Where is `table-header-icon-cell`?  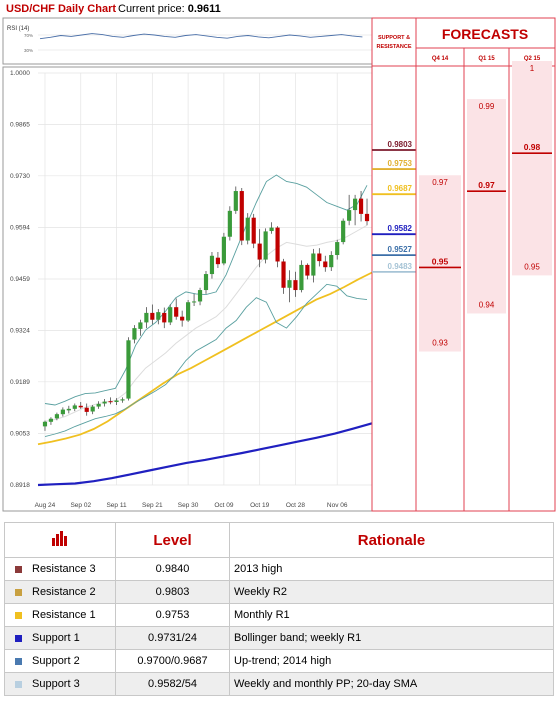
table-header-icon-cell is located at coordinates (60, 540).